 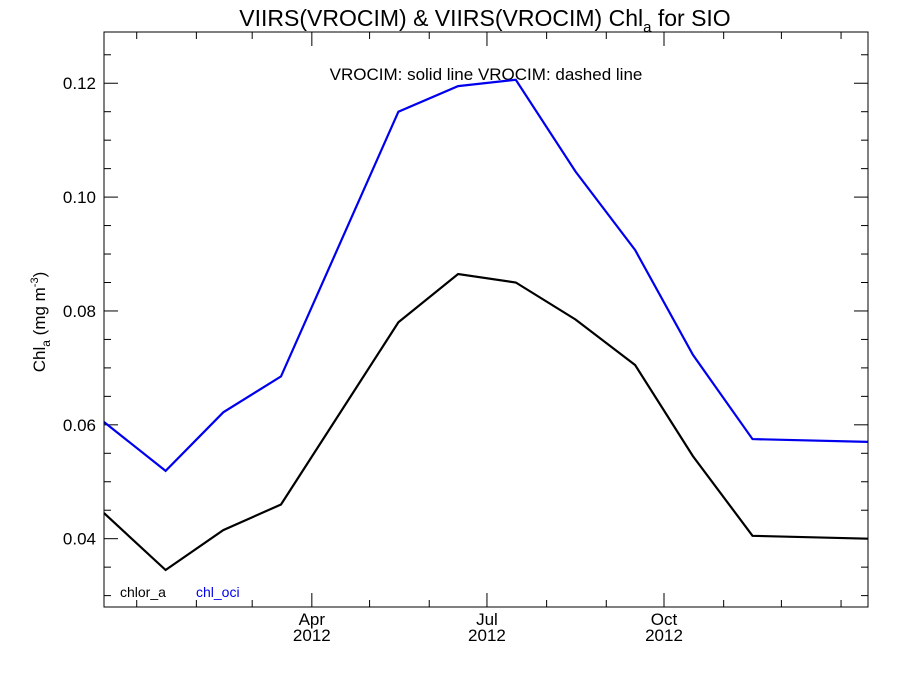 What do you see at coordinates (143, 592) in the screenshot?
I see `legend-entry-chlor_a: chlor_a` at bounding box center [143, 592].